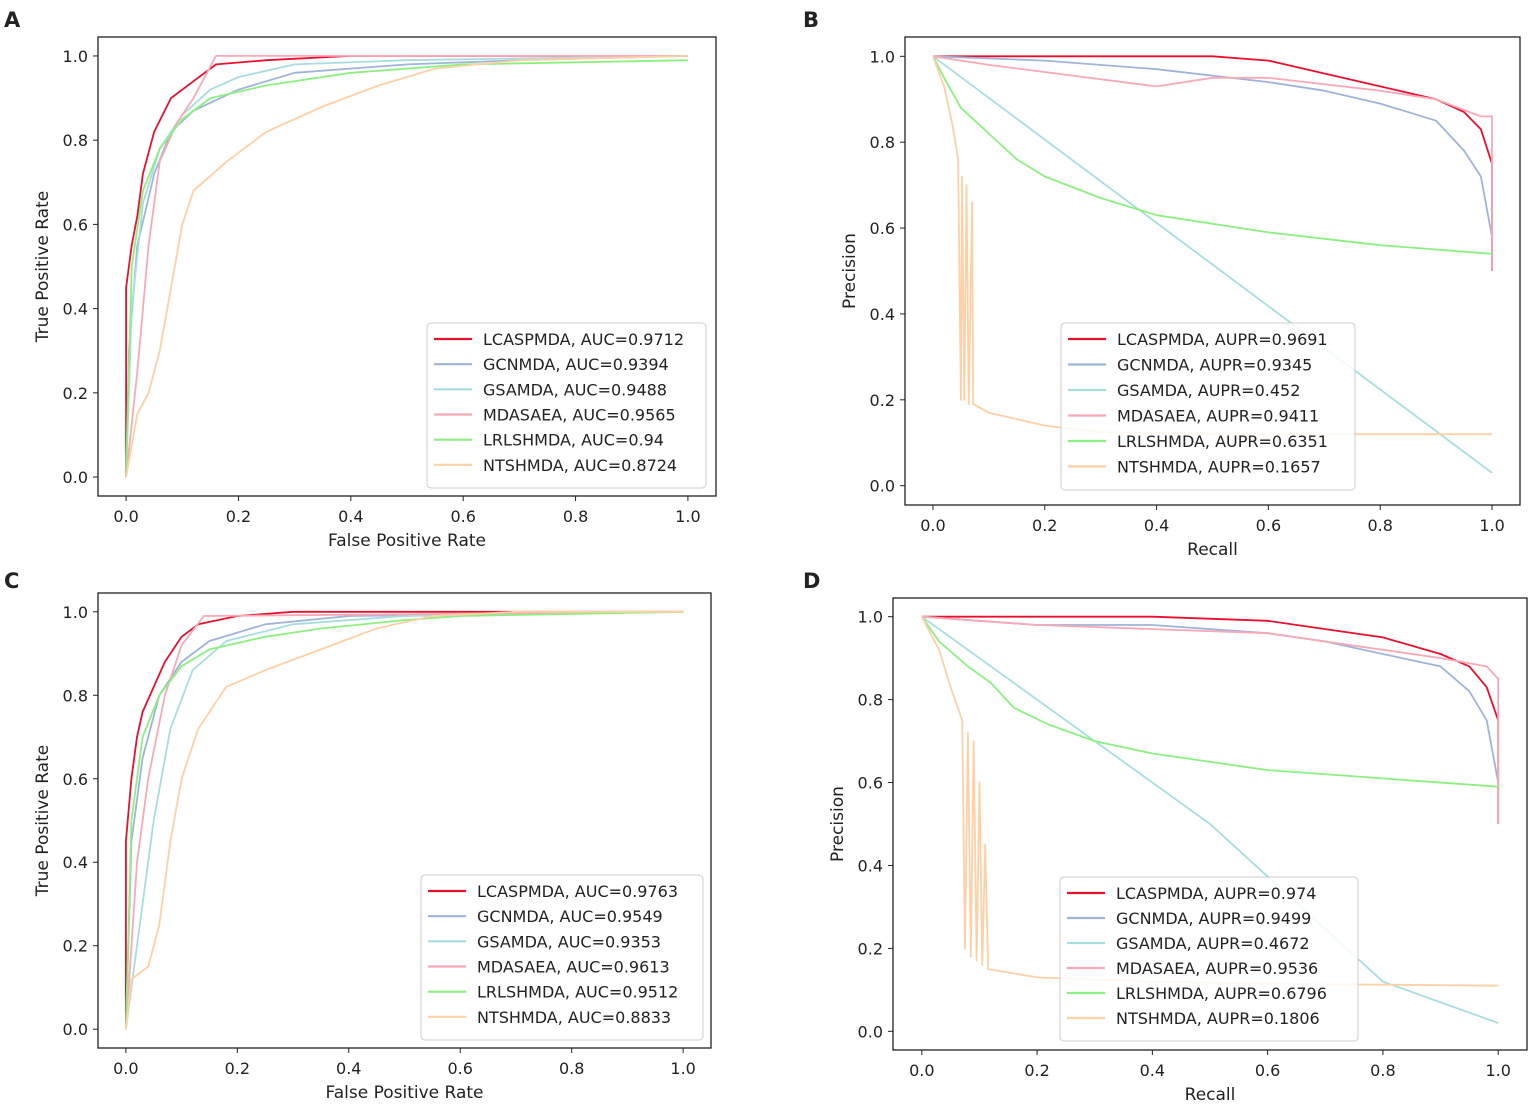 This screenshot has height=1107, width=1535. Describe the element at coordinates (12, 20) in the screenshot. I see `panel-label: A` at that location.